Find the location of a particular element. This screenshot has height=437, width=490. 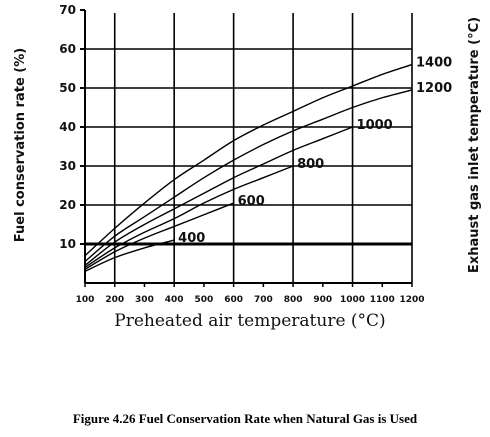

y-tick-label: 10 is located at coordinates (67, 244).